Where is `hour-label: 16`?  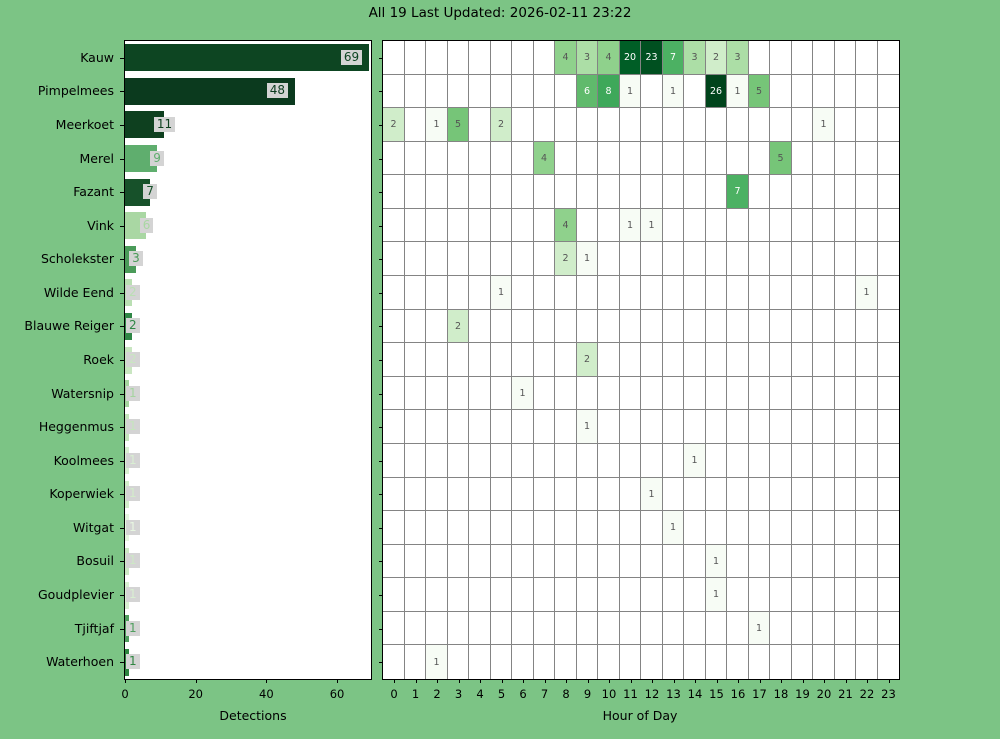 hour-label: 16 is located at coordinates (738, 694).